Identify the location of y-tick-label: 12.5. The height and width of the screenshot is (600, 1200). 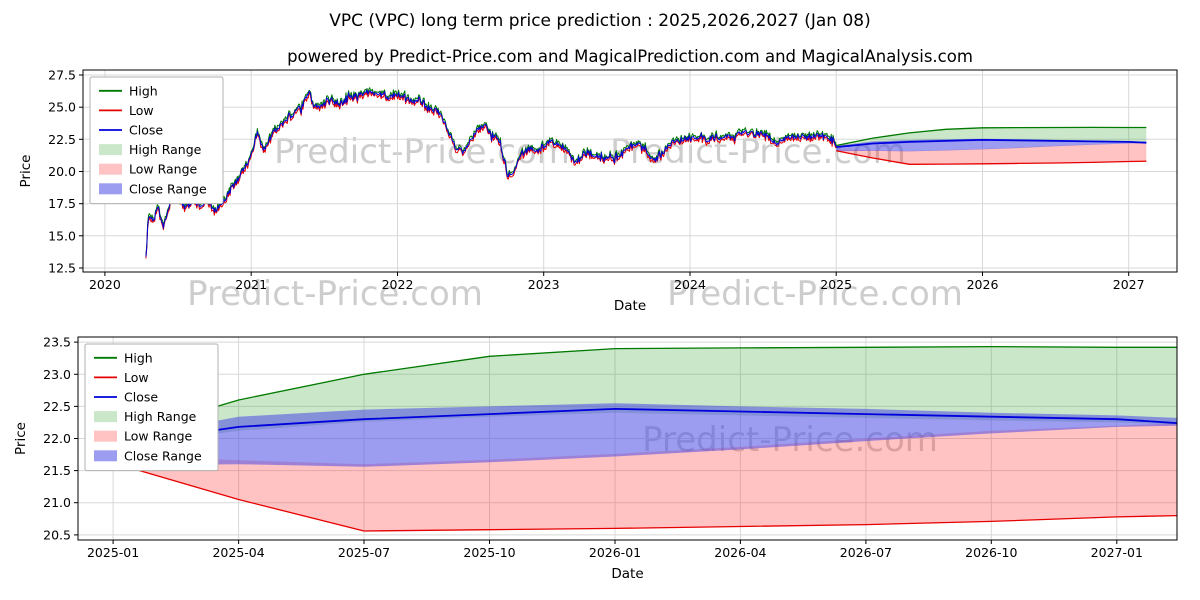
(62, 268).